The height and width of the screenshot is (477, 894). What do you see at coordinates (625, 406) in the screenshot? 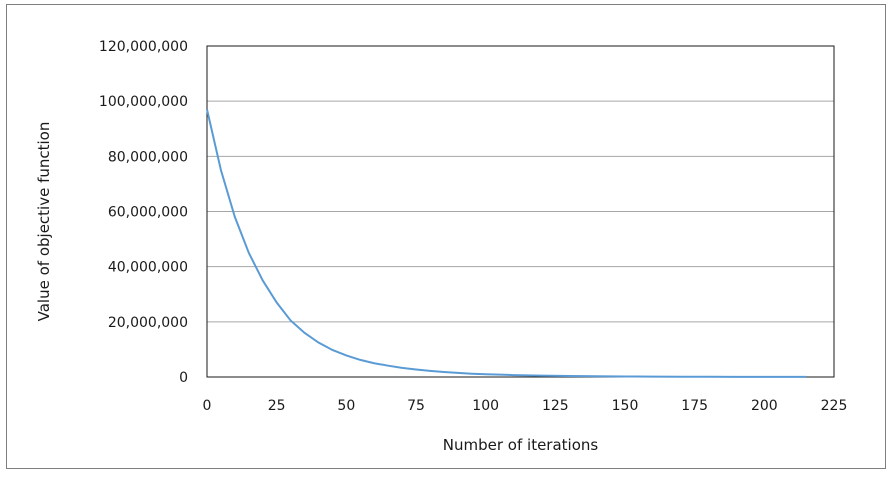
I see `x-tick-label: 150` at bounding box center [625, 406].